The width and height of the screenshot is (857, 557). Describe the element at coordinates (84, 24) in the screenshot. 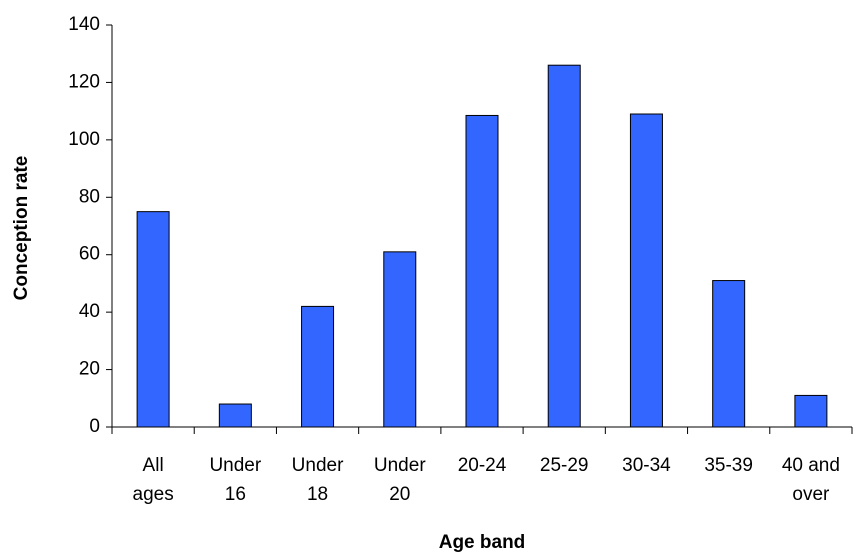

I see `y-tick-label: 140` at that location.